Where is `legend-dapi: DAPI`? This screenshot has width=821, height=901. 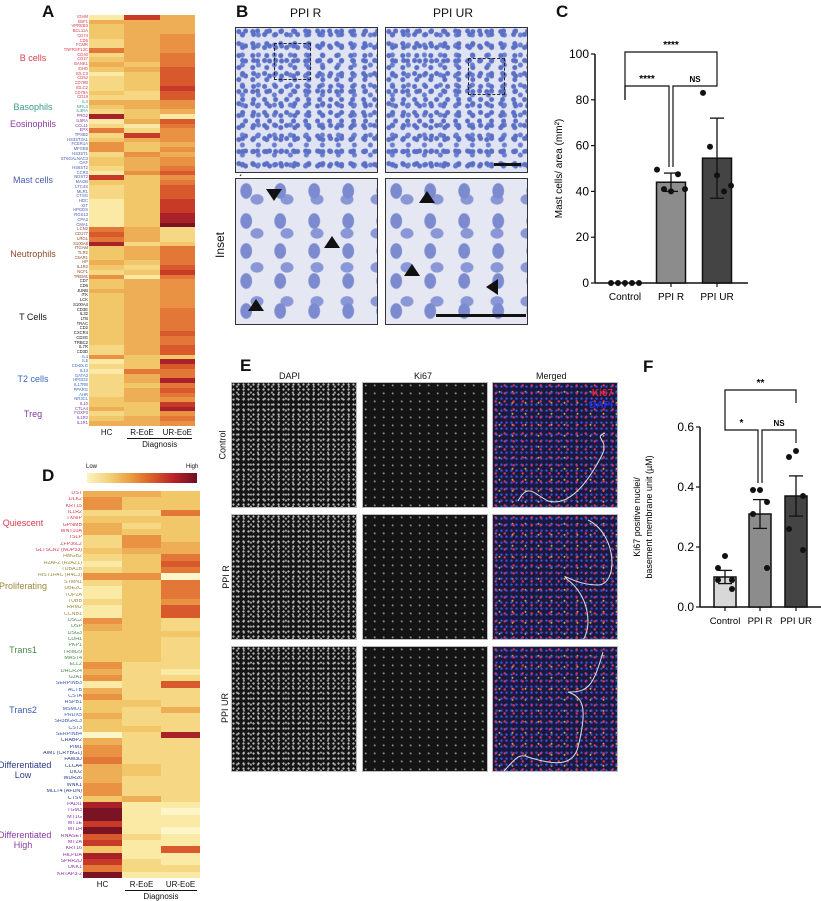 legend-dapi: DAPI is located at coordinates (601, 405).